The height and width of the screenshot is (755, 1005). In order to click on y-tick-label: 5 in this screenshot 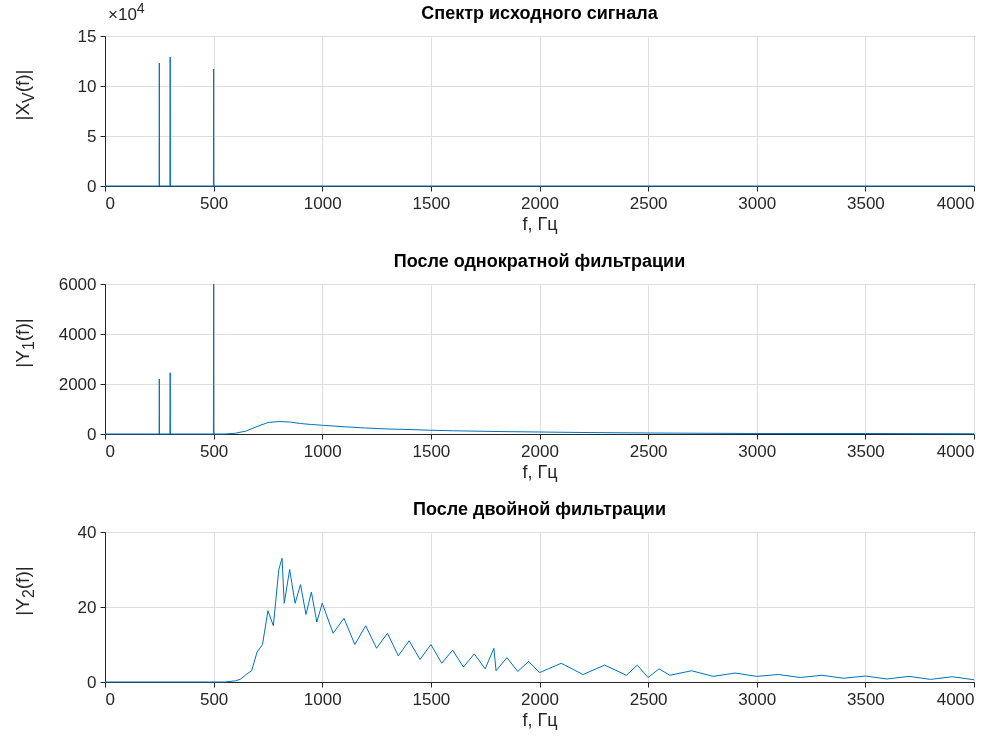, I will do `click(92, 136)`.